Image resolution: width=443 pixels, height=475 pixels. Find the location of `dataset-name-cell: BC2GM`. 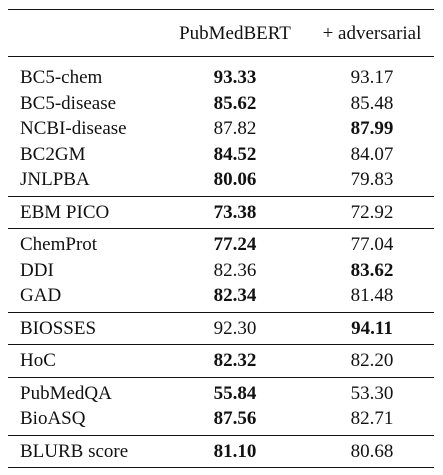

dataset-name-cell: BC2GM is located at coordinates (53, 154).